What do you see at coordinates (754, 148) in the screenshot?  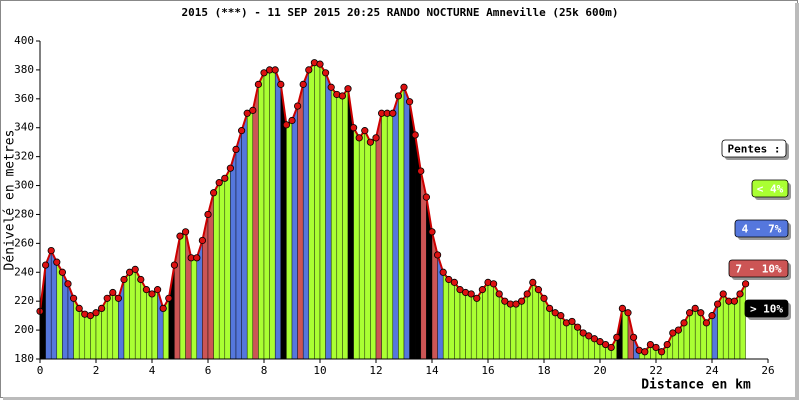 I see `legend-title-box` at bounding box center [754, 148].